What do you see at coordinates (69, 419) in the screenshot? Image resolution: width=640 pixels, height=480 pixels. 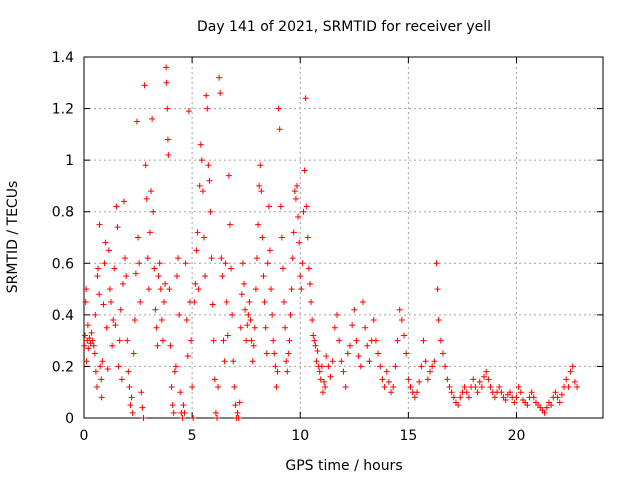 I see `y-tick-label: 0` at bounding box center [69, 419].